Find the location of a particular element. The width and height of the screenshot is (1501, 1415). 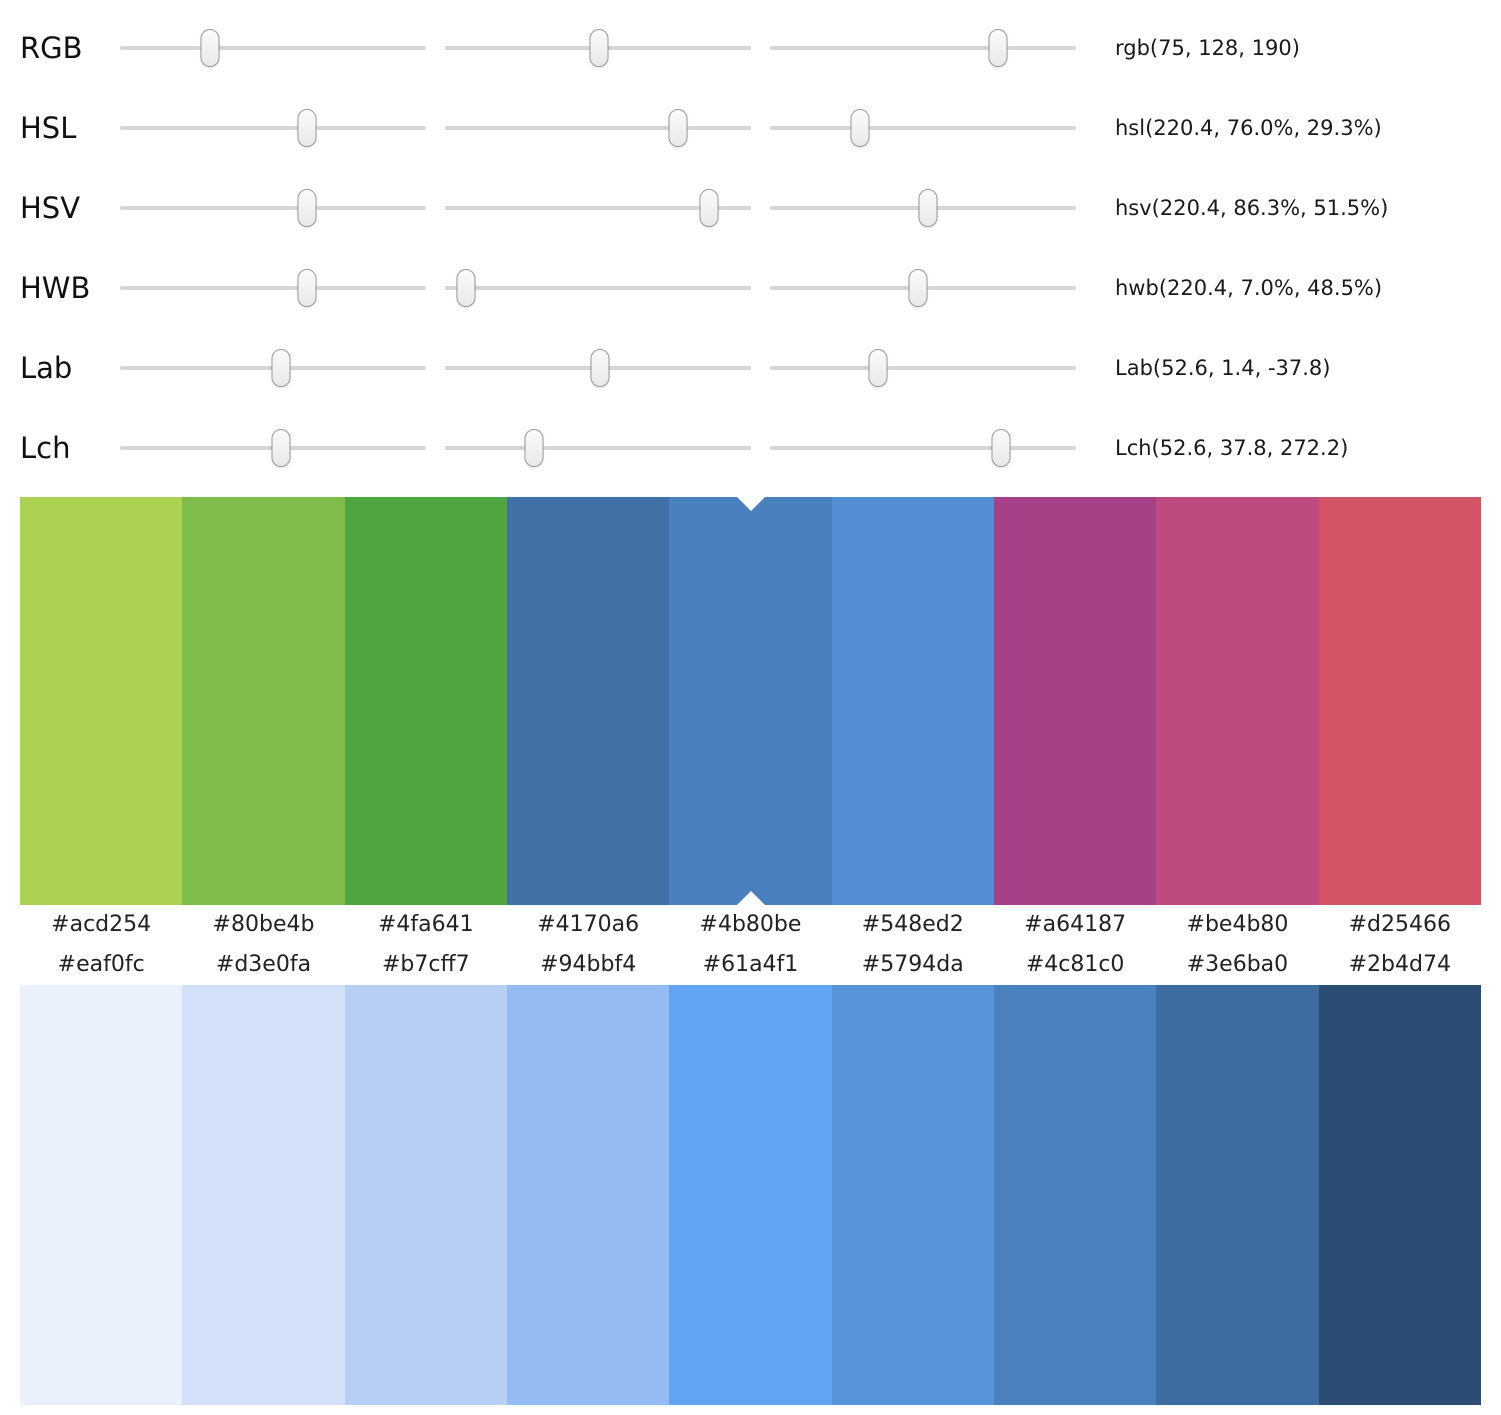

rgb-slider-g is located at coordinates (598, 48).